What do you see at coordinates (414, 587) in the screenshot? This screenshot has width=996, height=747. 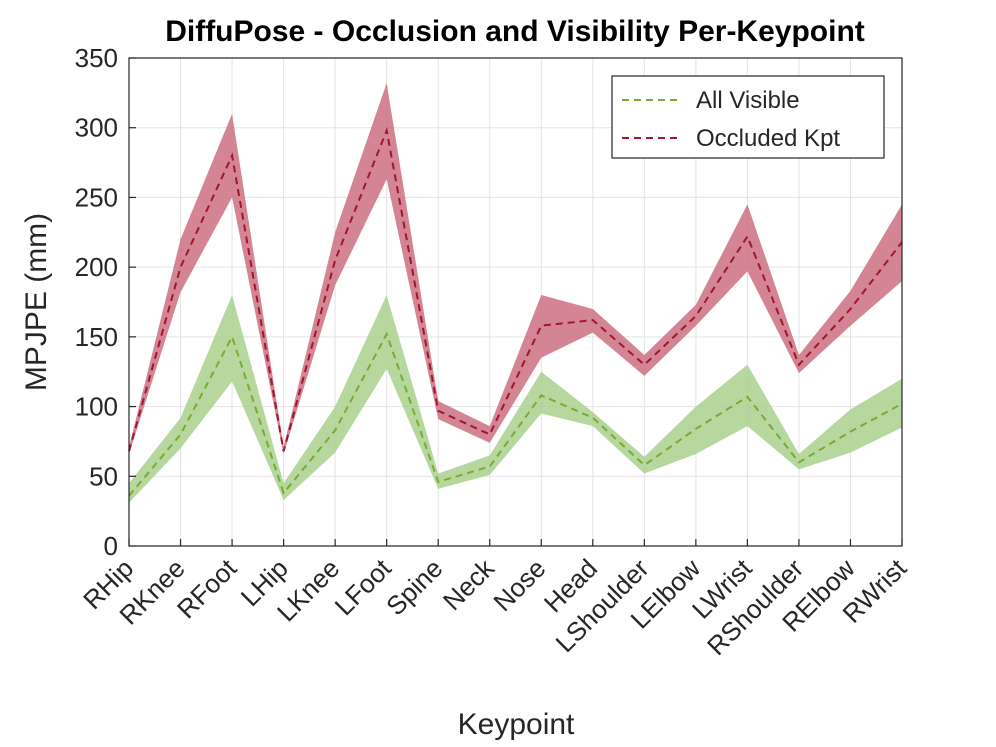 I see `x-tick-label: Spine` at bounding box center [414, 587].